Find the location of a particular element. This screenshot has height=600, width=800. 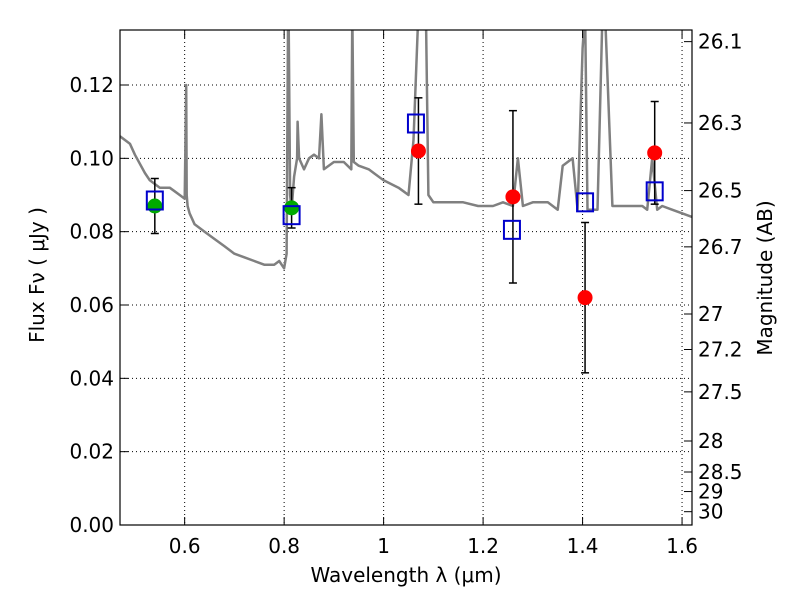

right-tick-label: 26.3 is located at coordinates (720, 123).